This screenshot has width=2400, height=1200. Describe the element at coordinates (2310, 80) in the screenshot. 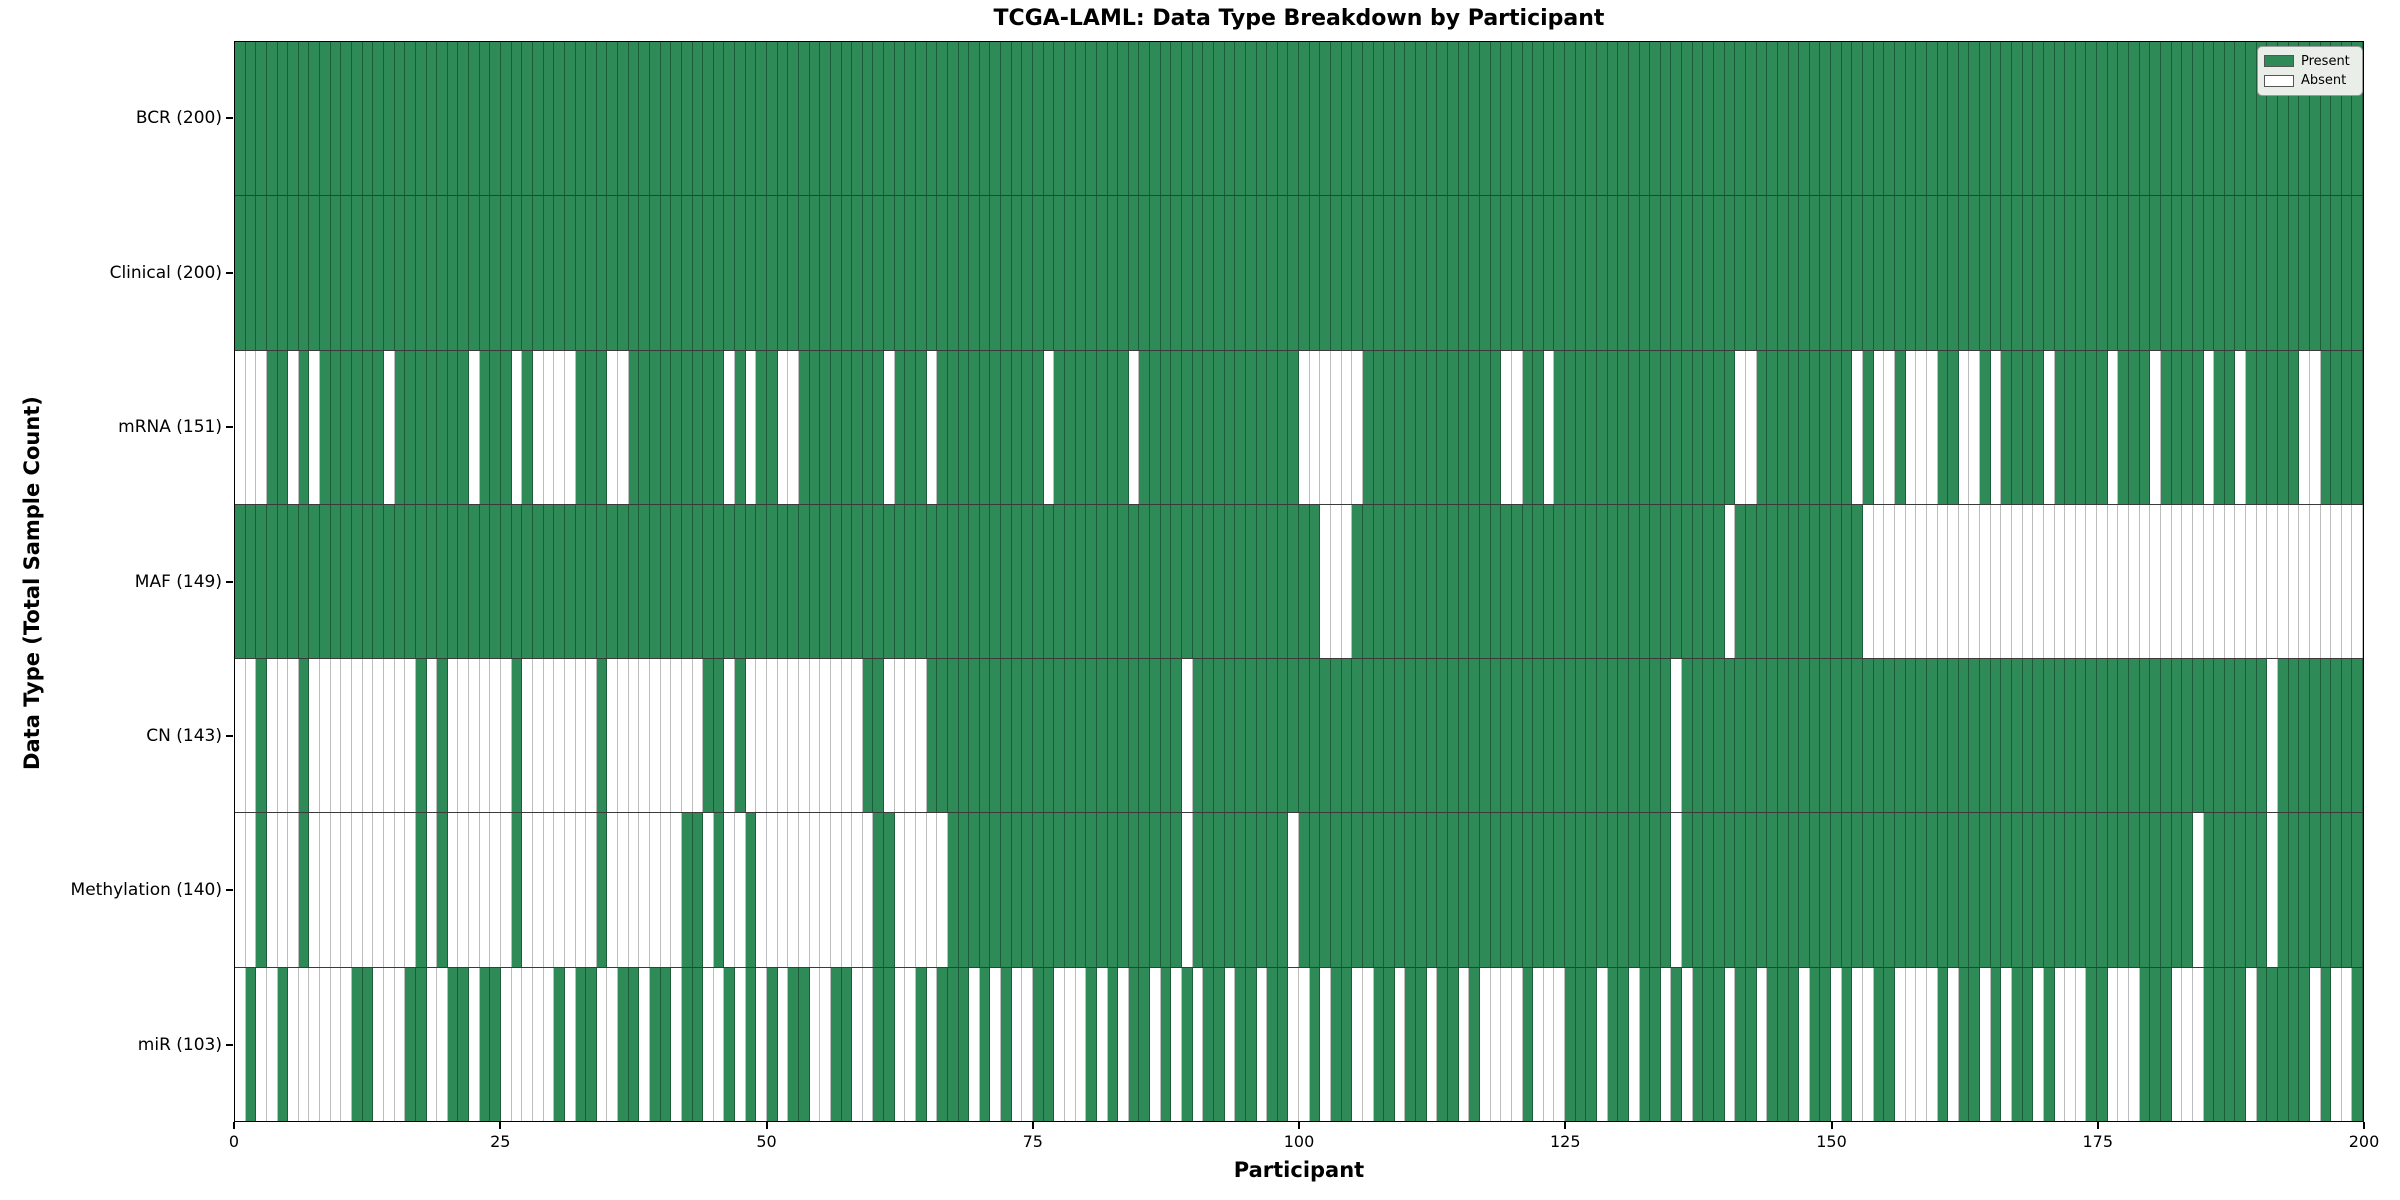

I see `legend-entry-absent: Absent` at that location.